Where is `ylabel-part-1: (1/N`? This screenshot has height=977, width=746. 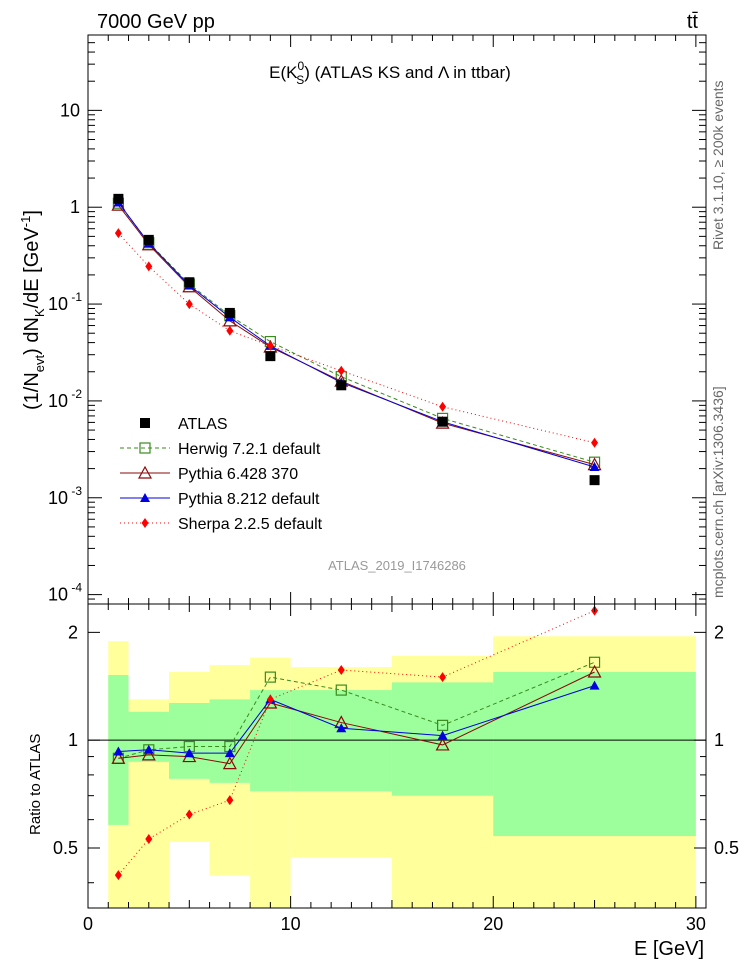
ylabel-part-1: (1/N is located at coordinates (32, 391).